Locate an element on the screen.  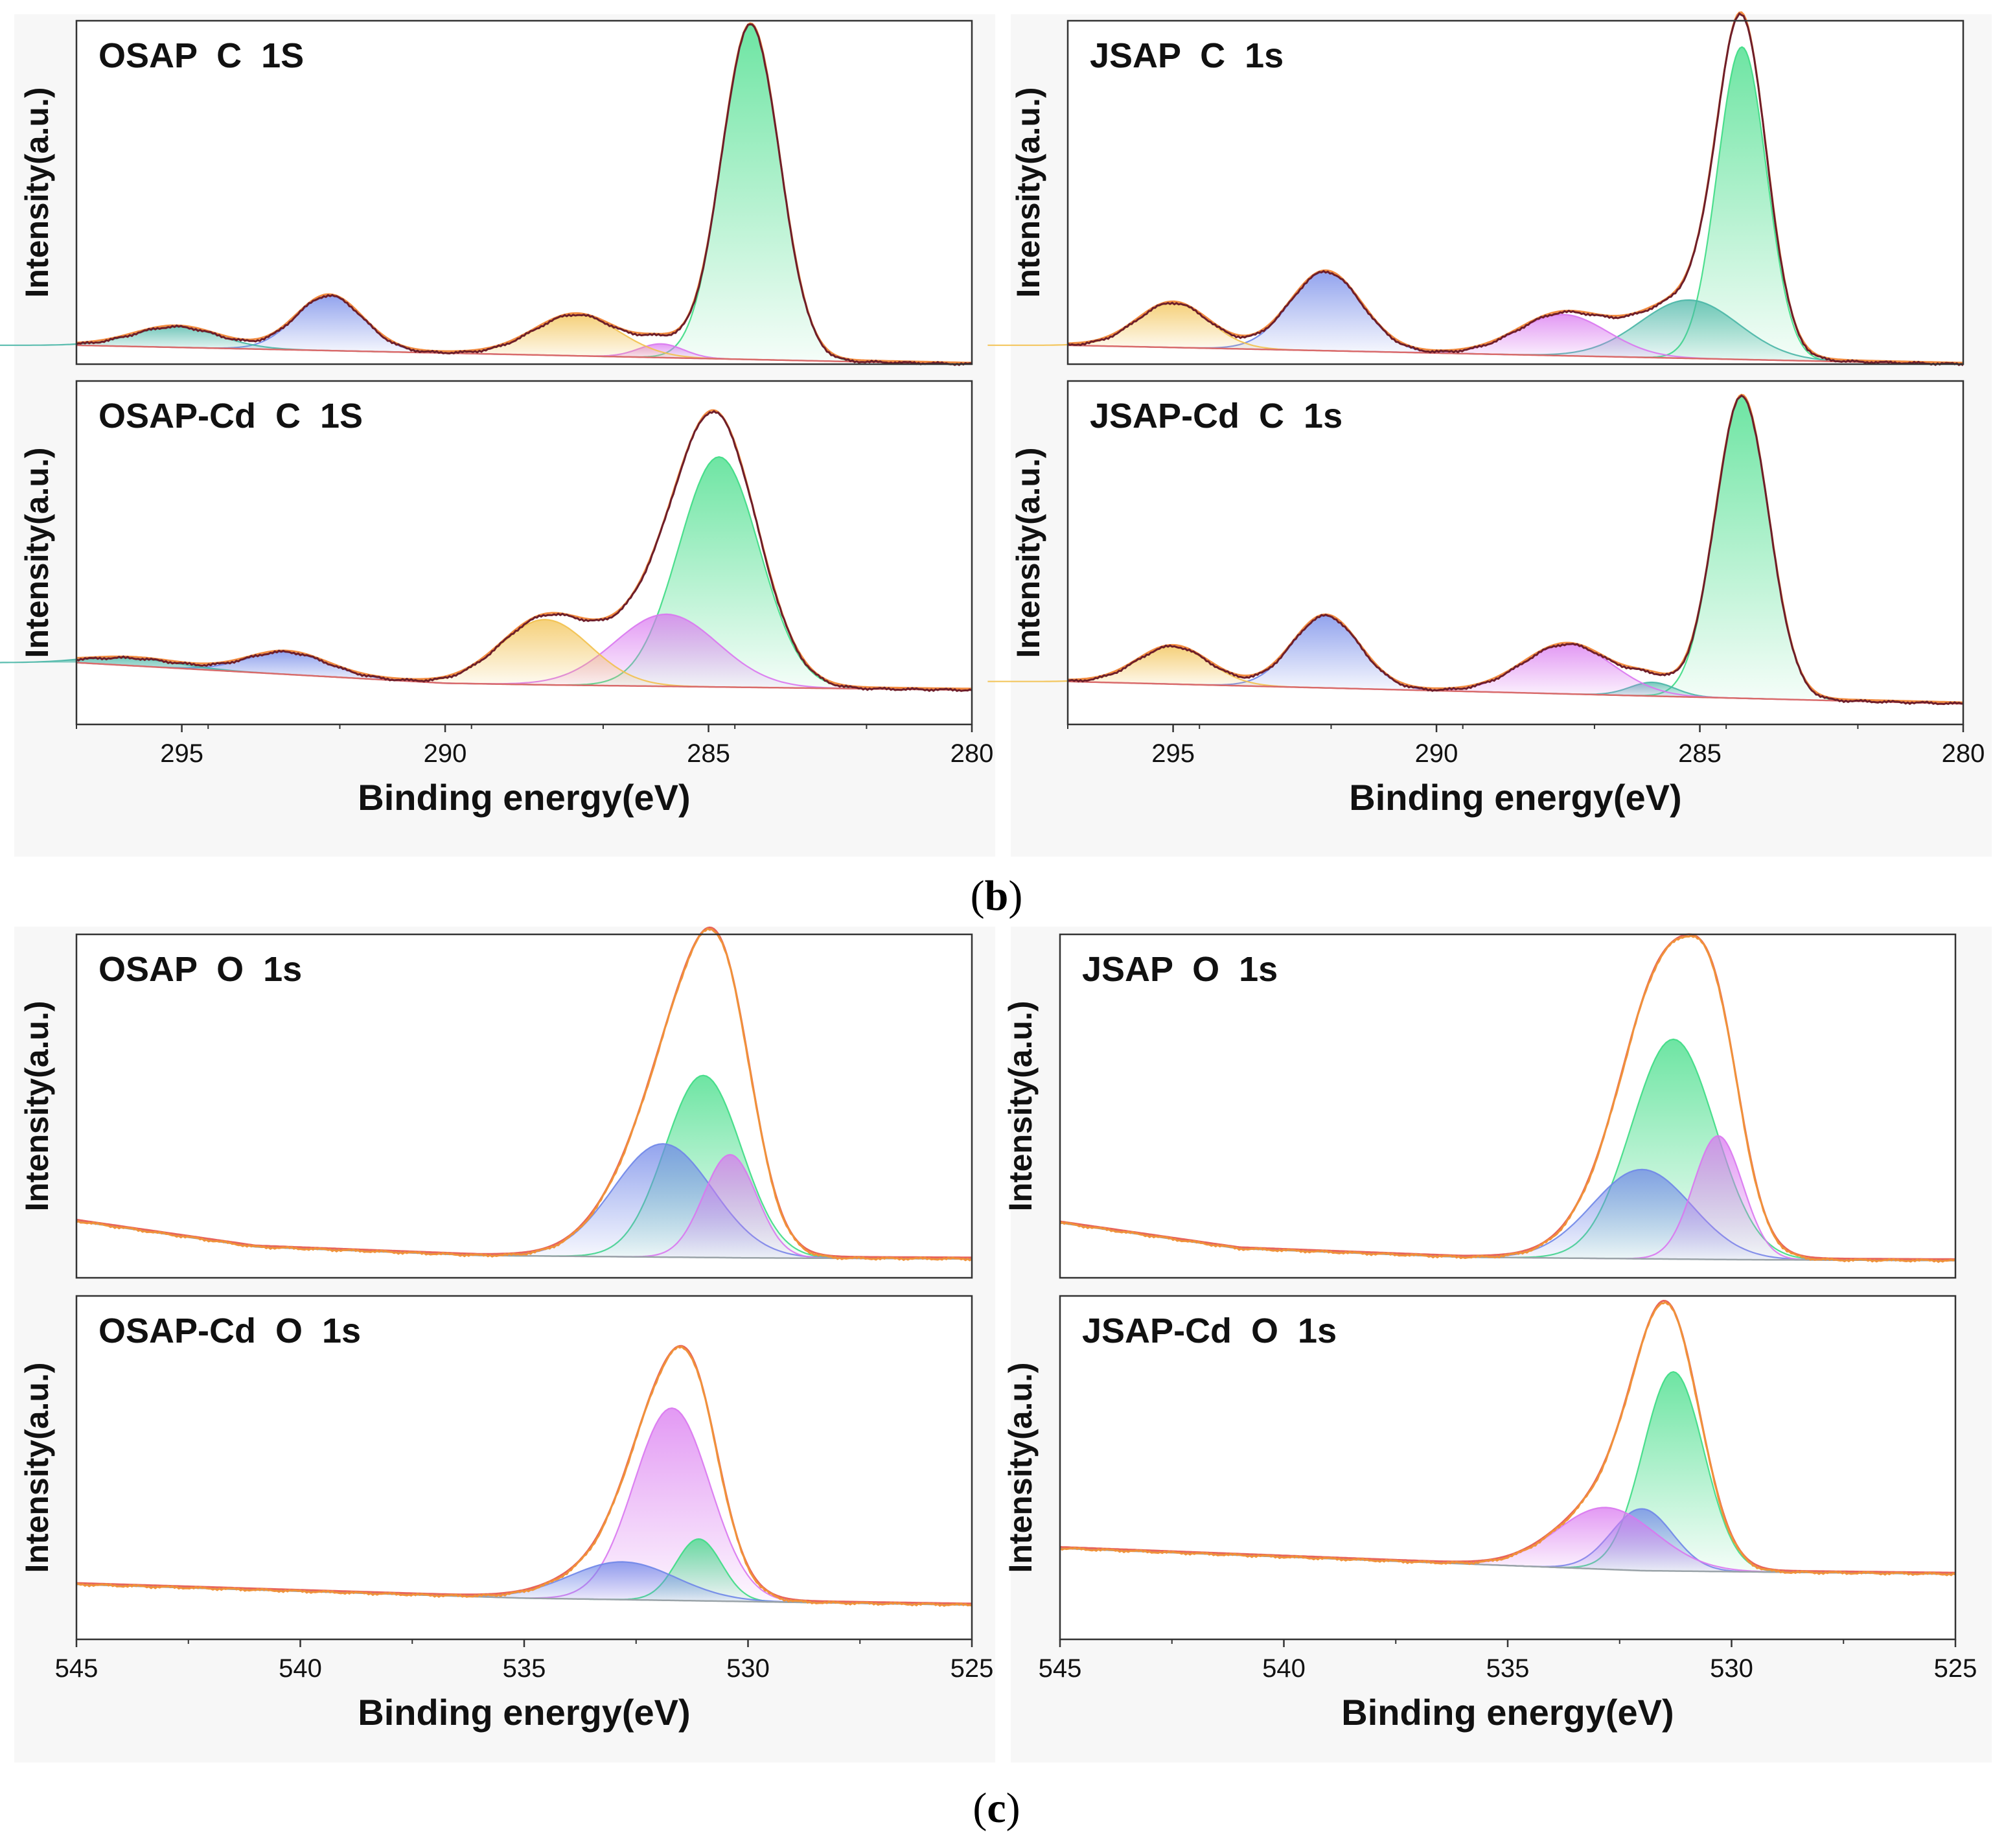
chart-title: JSAP-Cd C 1s is located at coordinates (1216, 416).